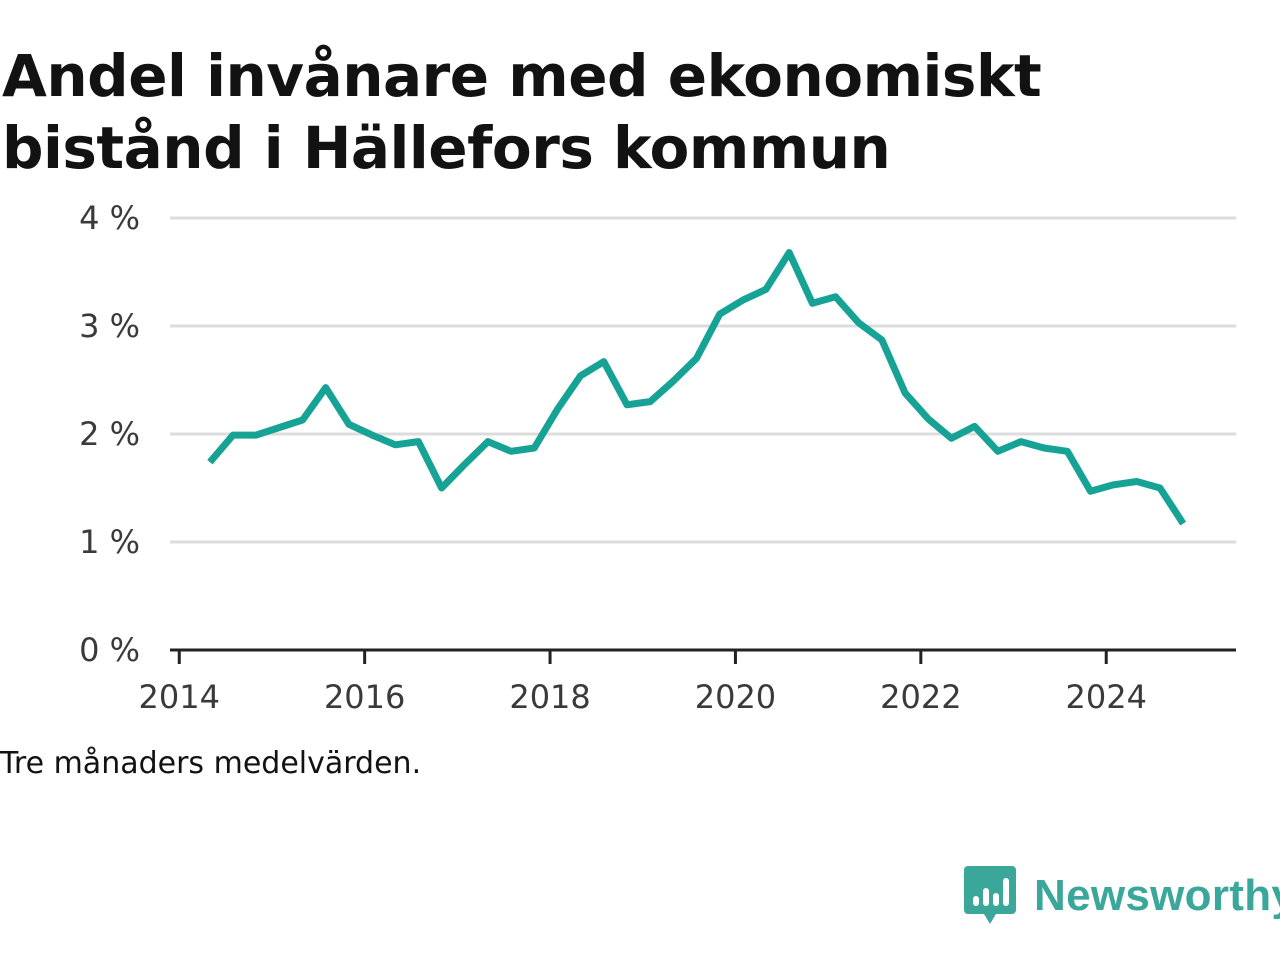 The height and width of the screenshot is (960, 1280). What do you see at coordinates (109, 326) in the screenshot?
I see `y-tick-label: 3 %` at bounding box center [109, 326].